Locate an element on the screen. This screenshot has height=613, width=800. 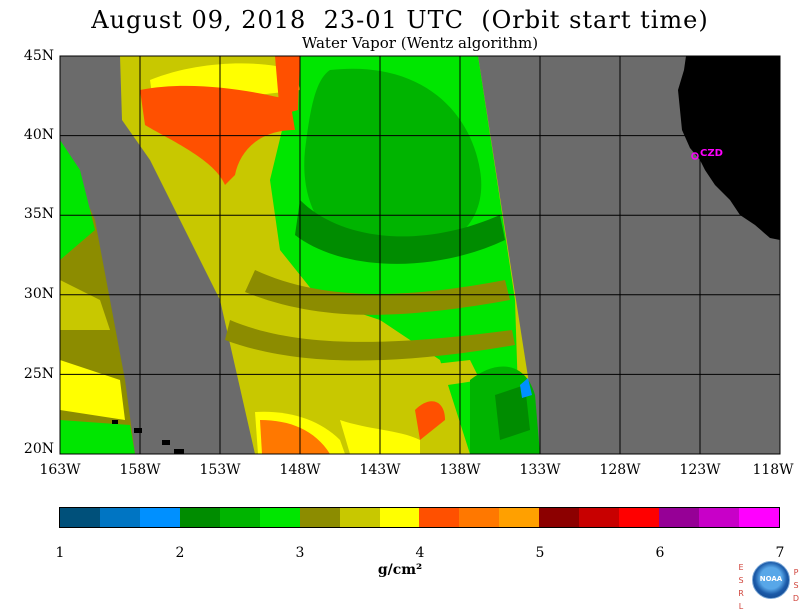
lat-label-30n: 30N is located at coordinates (38, 294).